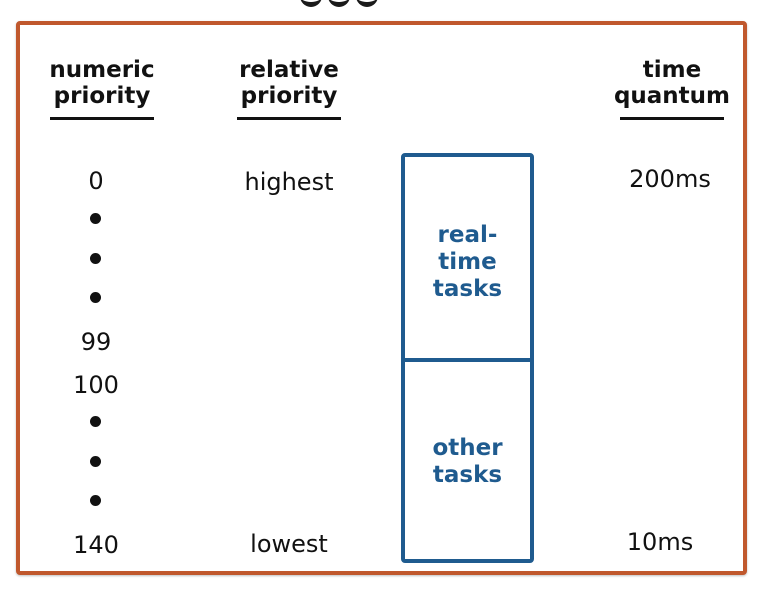 This screenshot has width=762, height=593. I want to click on realtime-tasks-line3: tasks, so click(467, 289).